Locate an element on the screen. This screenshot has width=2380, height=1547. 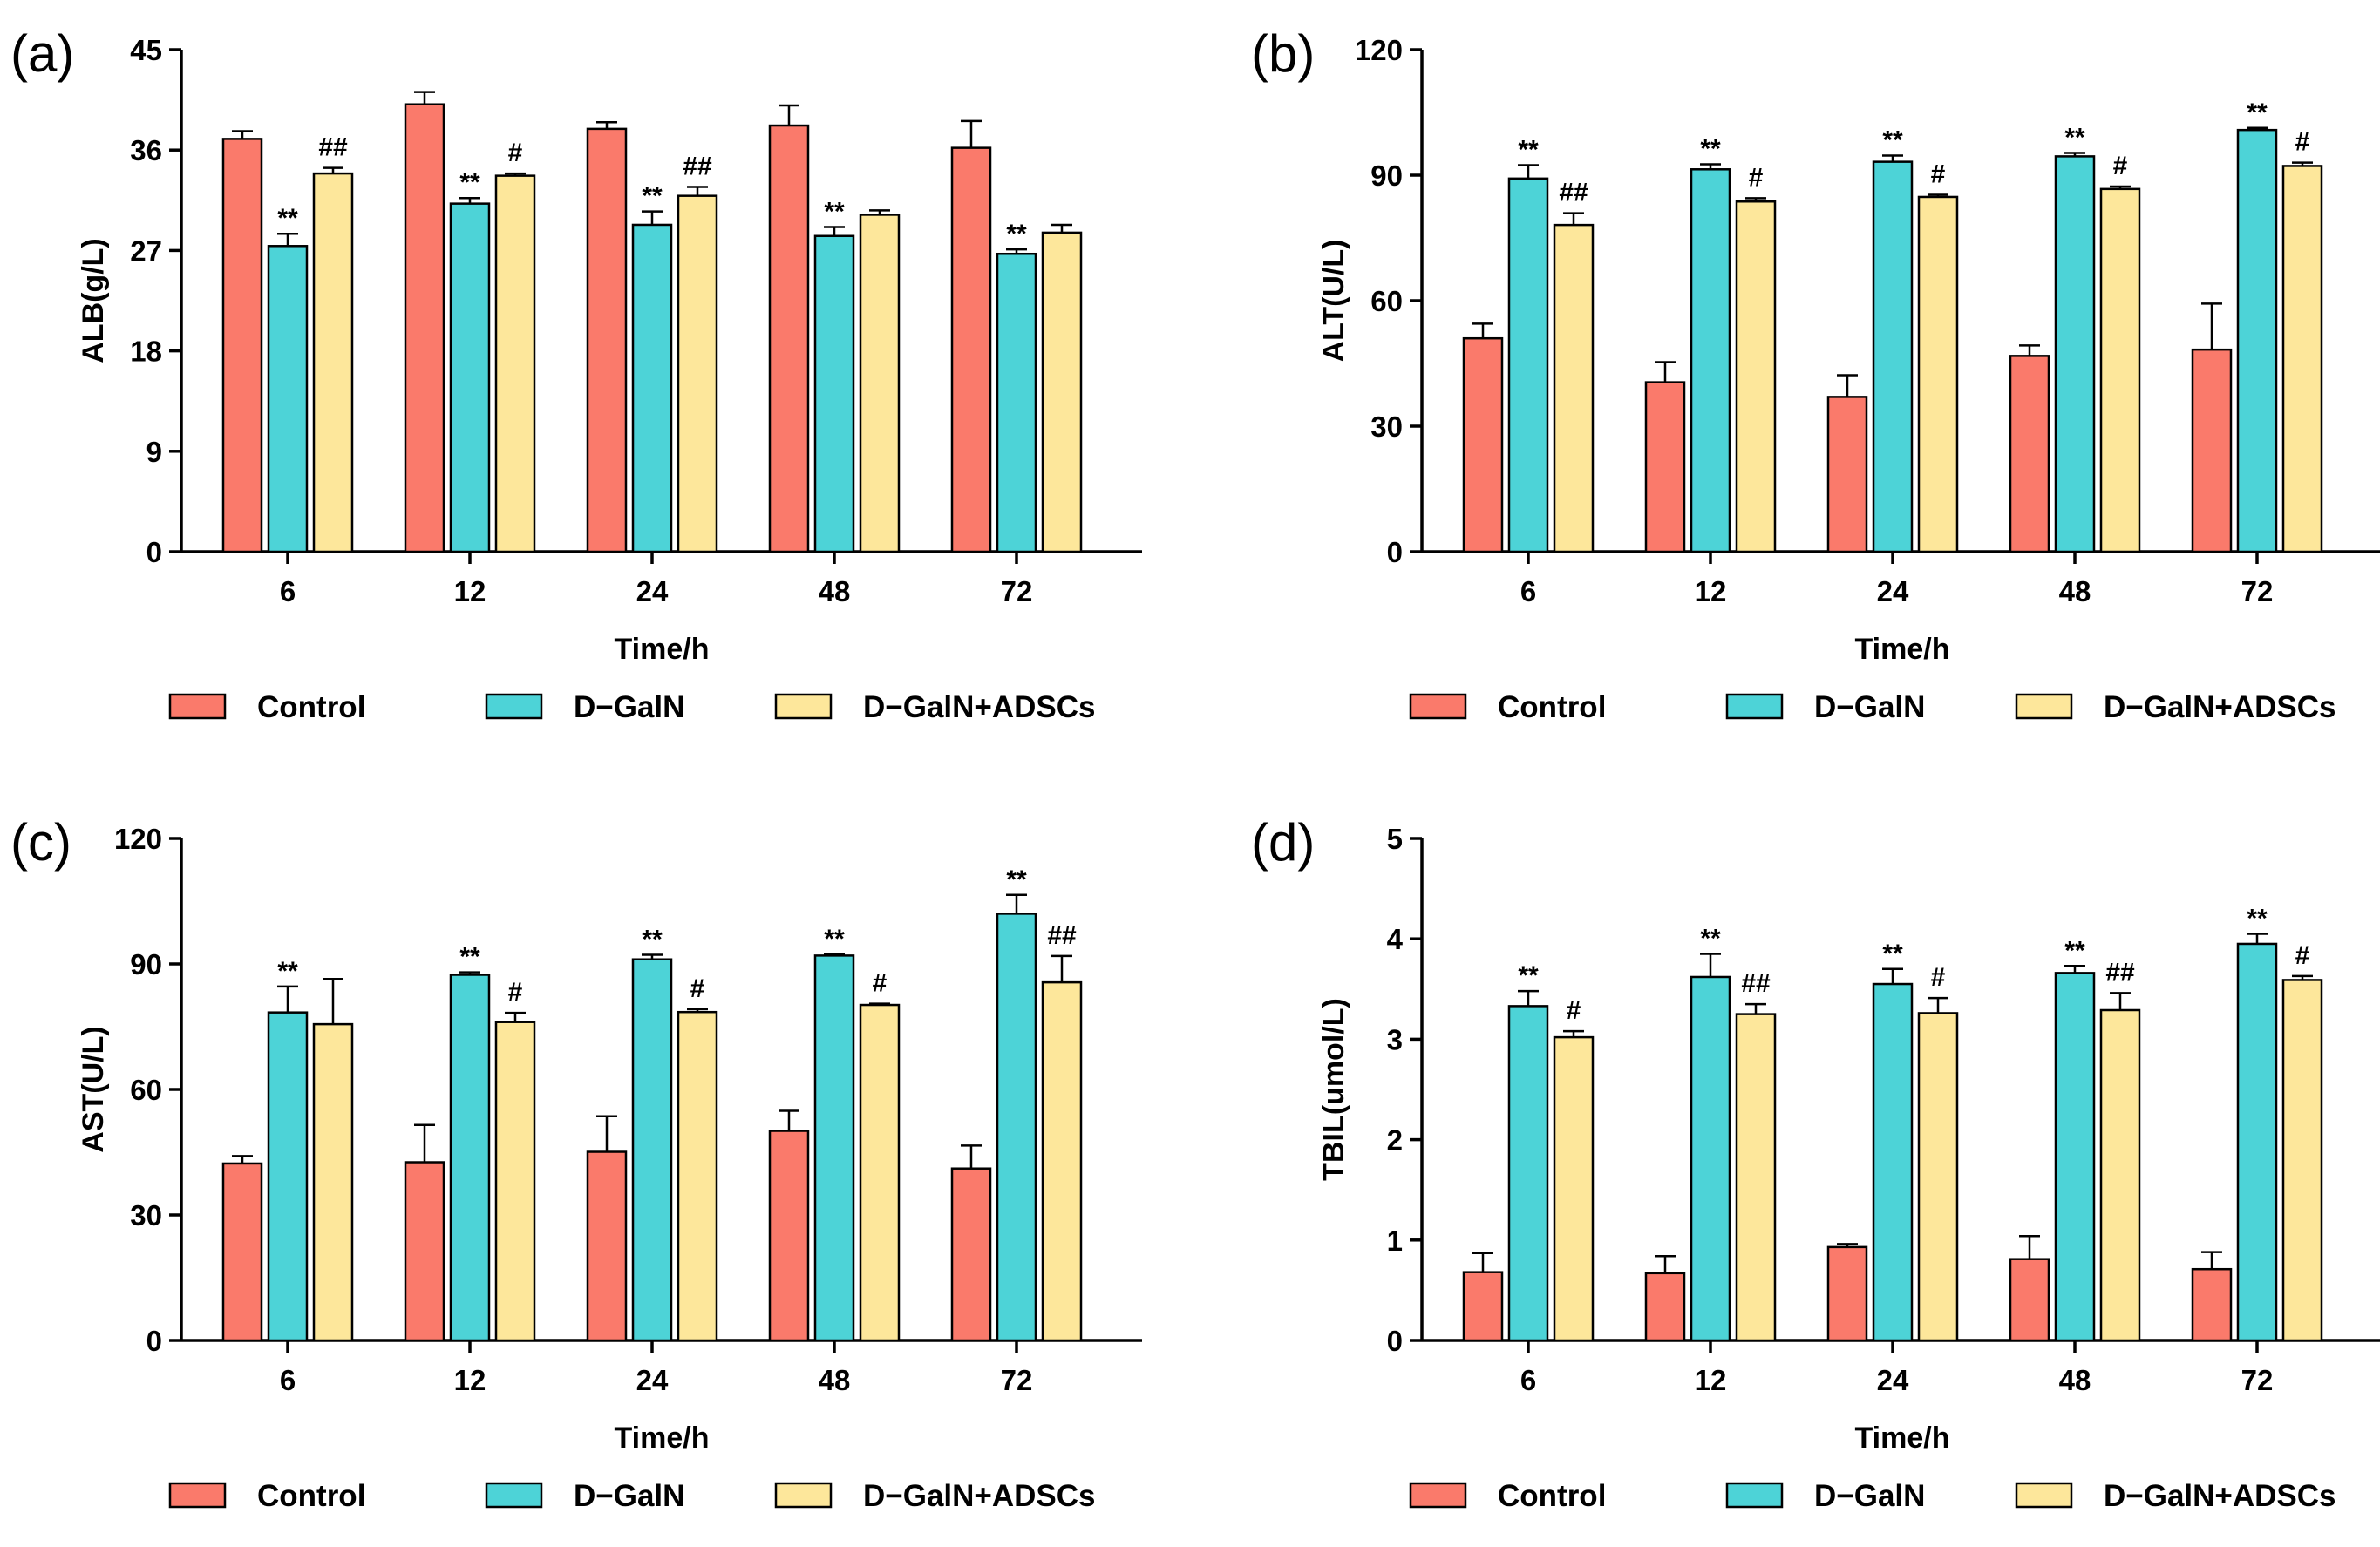
x-tick-label: 24 is located at coordinates (652, 591).